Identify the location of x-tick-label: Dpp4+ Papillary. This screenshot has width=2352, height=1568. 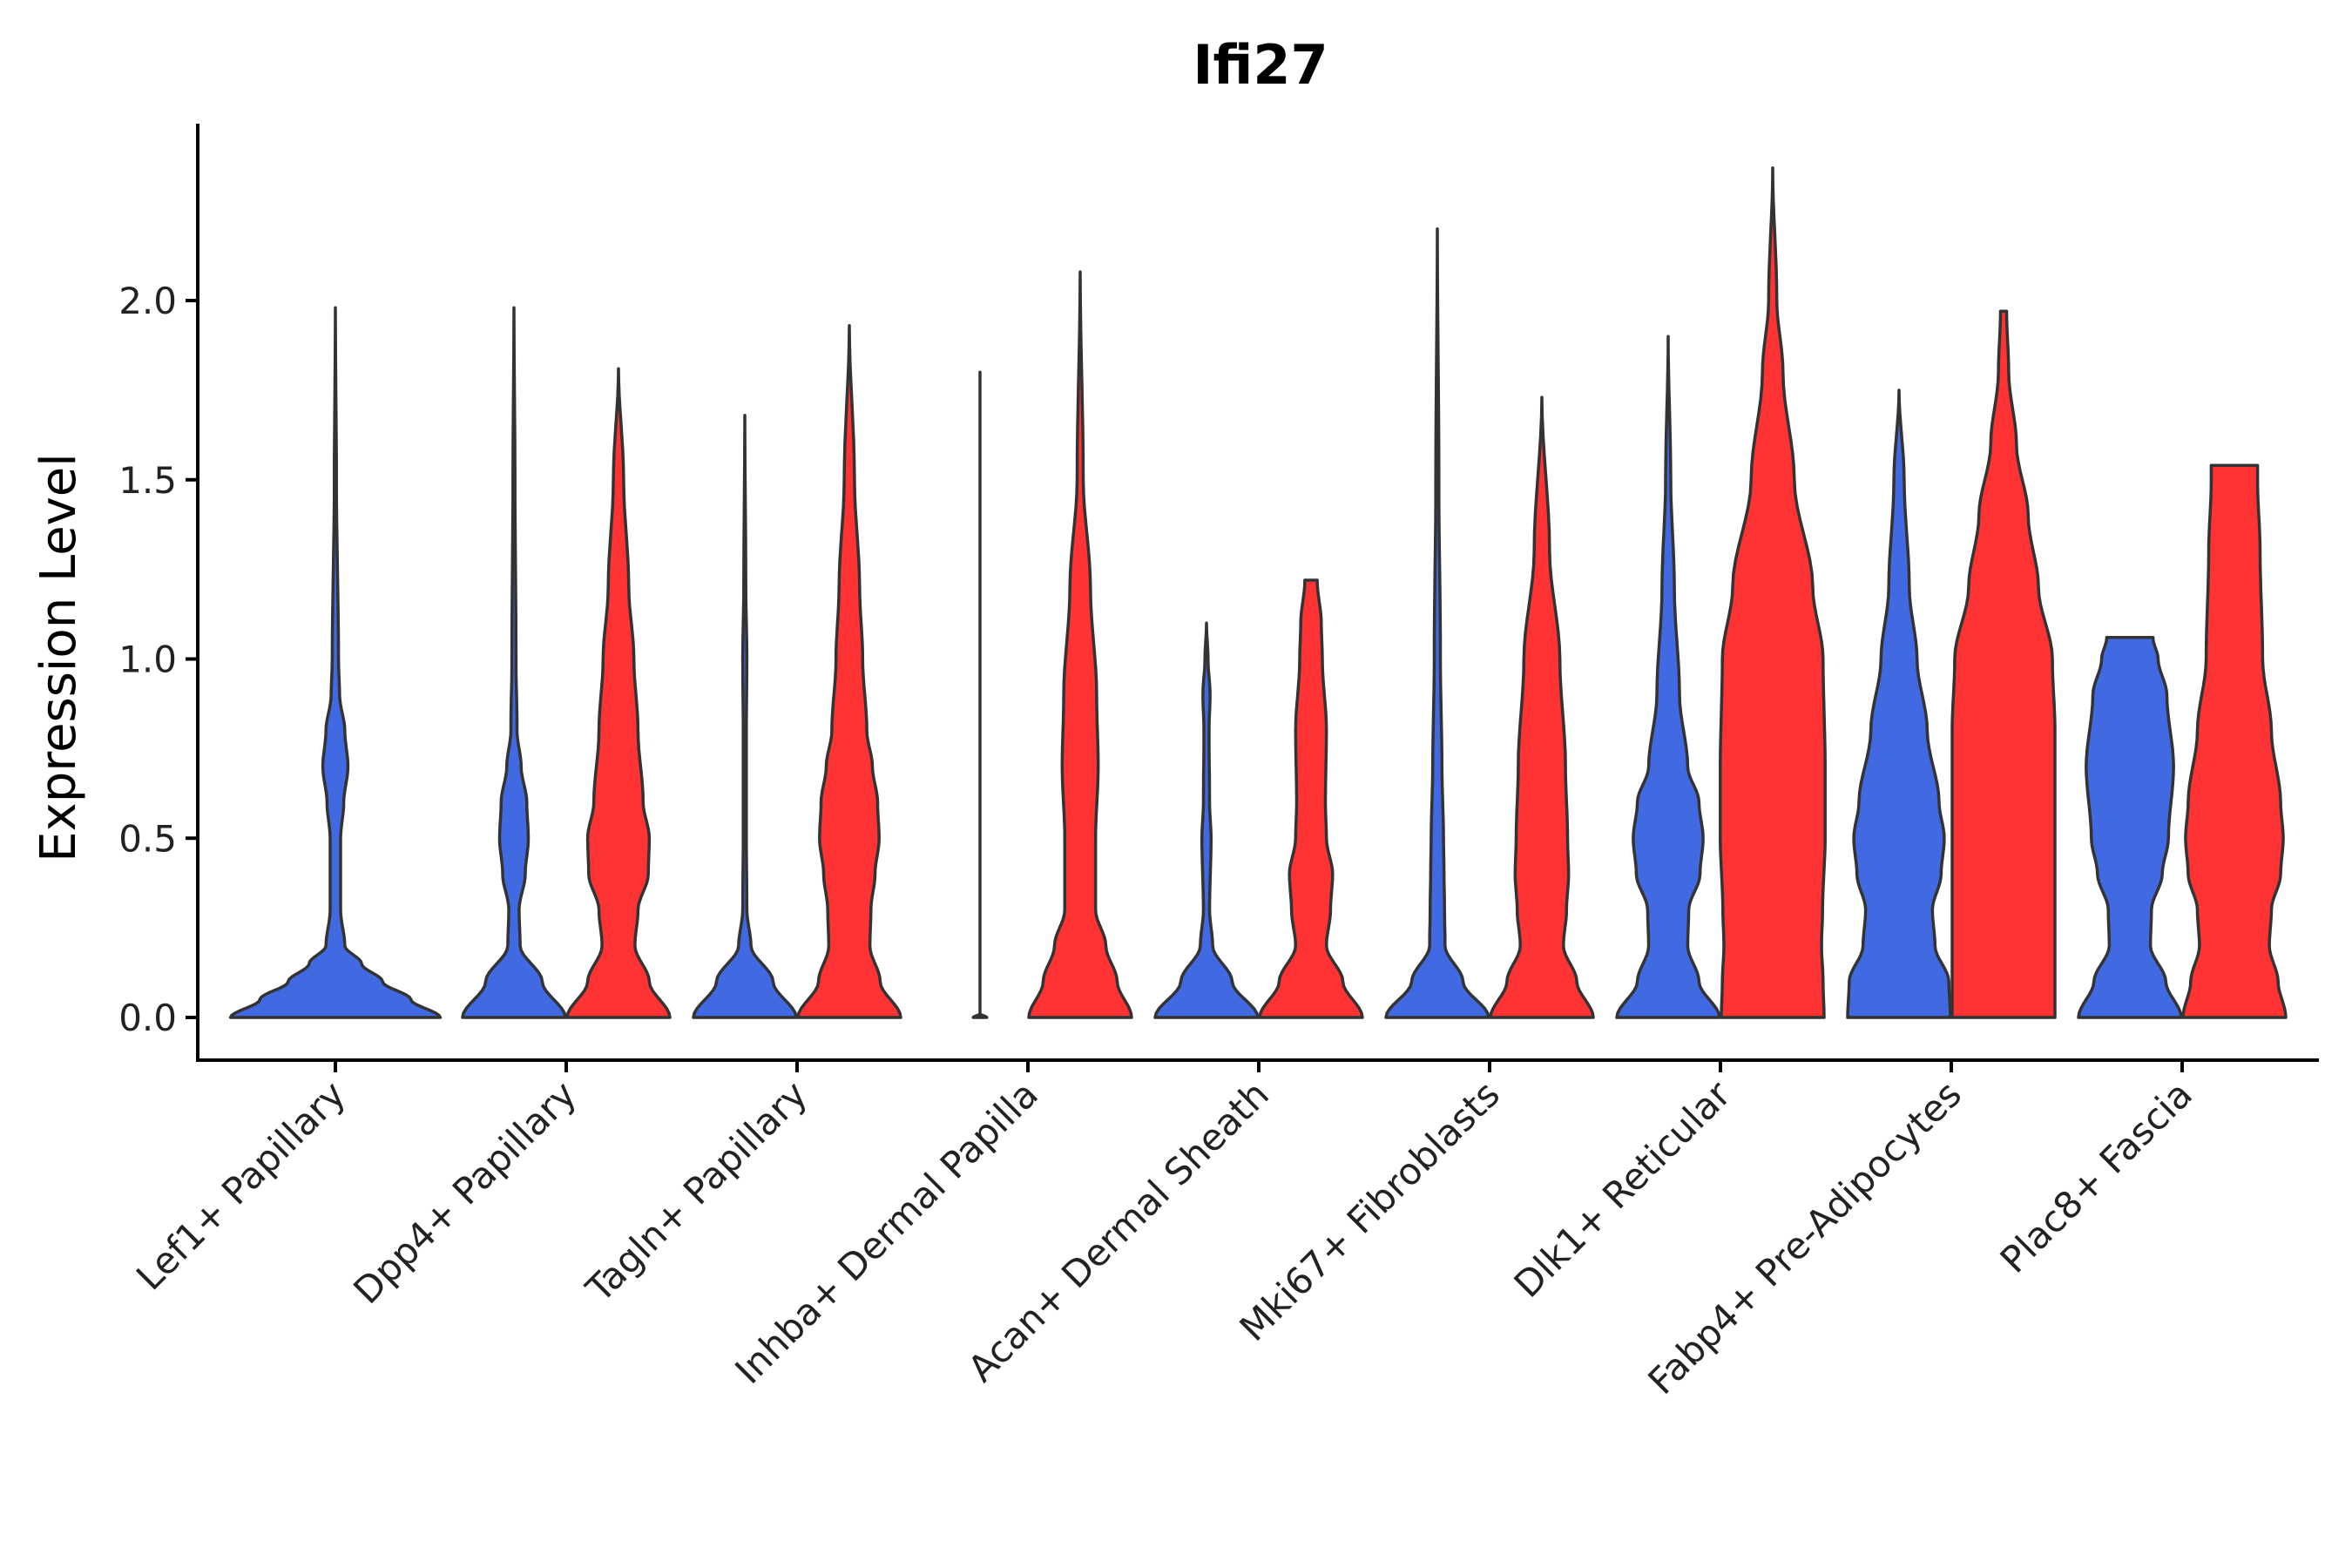
(465, 1192).